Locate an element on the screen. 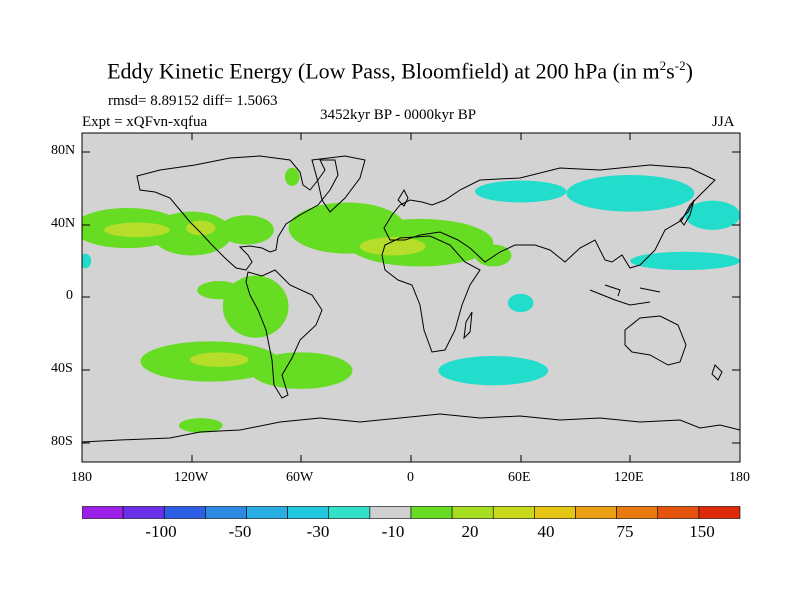 The image size is (800, 600). coast-eurasia is located at coordinates (549, 216).